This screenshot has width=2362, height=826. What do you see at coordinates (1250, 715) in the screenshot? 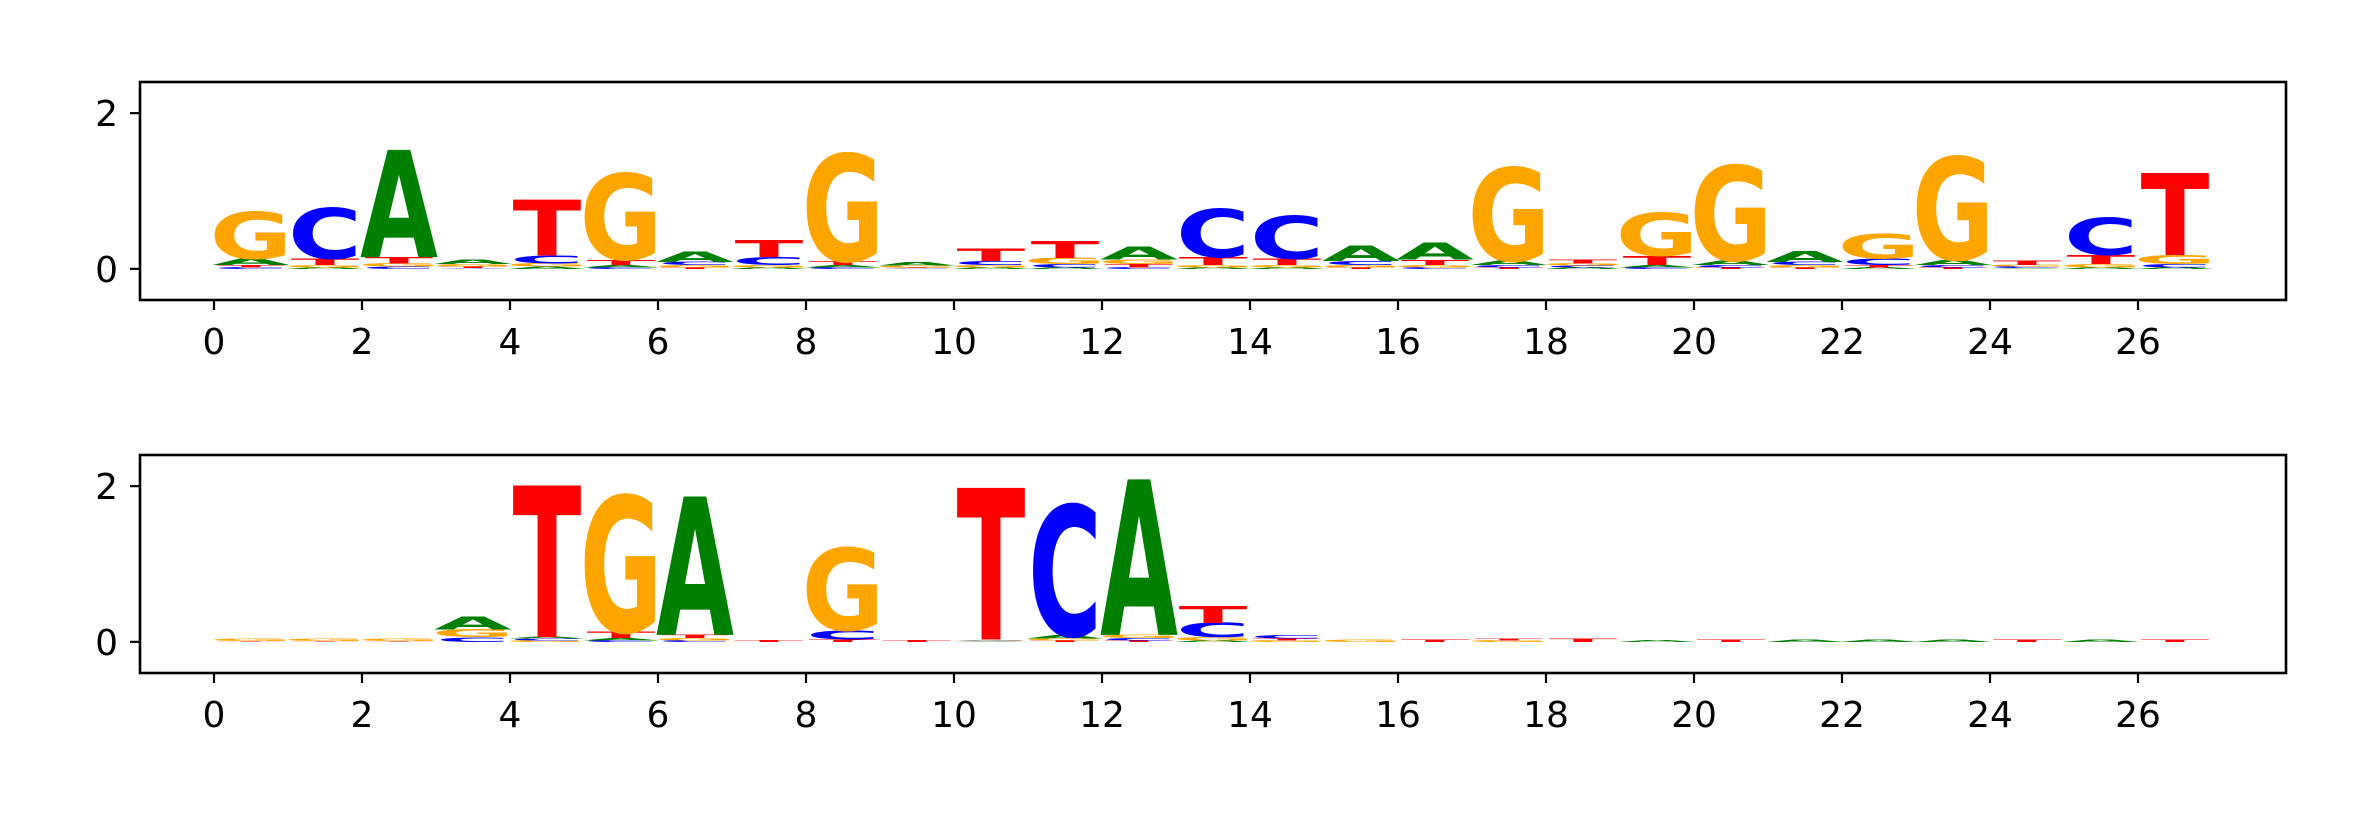
I see `x-tick-label: 14` at bounding box center [1250, 715].